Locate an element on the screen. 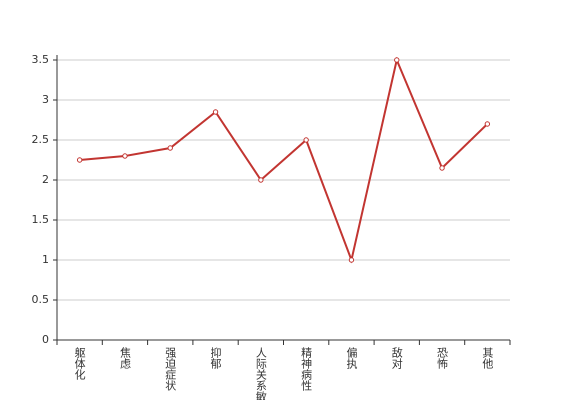 This screenshot has width=567, height=400. x-tick-label: 恐怖 is located at coordinates (442, 358).